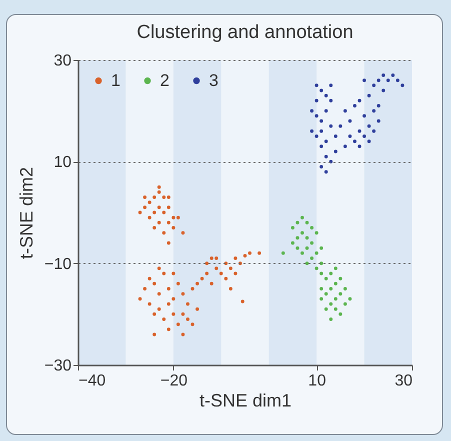 The width and height of the screenshot is (451, 441). What do you see at coordinates (58, 366) in the screenshot?
I see `y-tick-label: −30` at bounding box center [58, 366].